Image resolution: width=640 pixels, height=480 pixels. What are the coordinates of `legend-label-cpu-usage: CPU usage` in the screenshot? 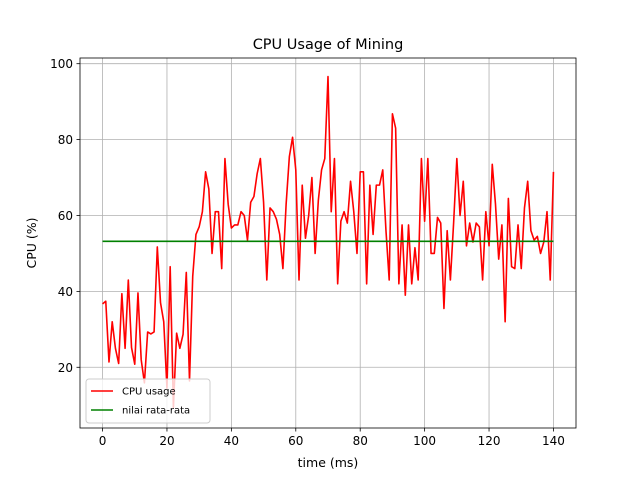 It's located at (149, 392).